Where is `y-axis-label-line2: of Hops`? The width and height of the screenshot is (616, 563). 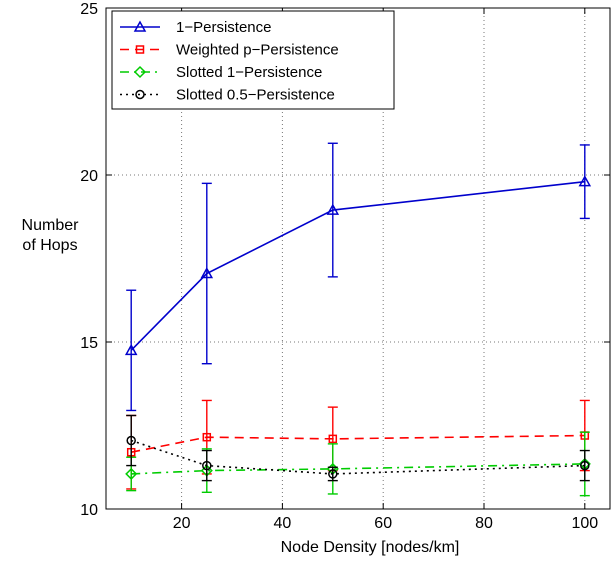 y-axis-label-line2: of Hops is located at coordinates (50, 245).